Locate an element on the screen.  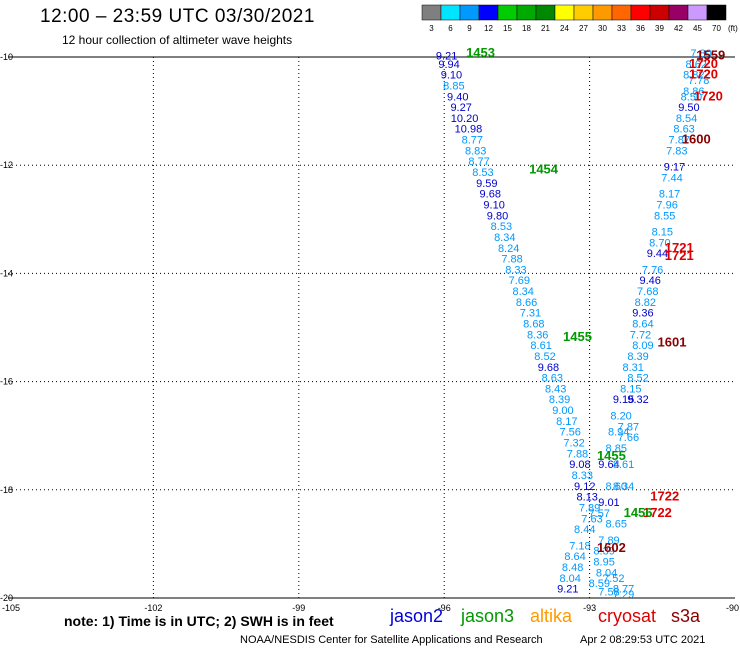
pass-time-label: 1601 is located at coordinates (672, 341).